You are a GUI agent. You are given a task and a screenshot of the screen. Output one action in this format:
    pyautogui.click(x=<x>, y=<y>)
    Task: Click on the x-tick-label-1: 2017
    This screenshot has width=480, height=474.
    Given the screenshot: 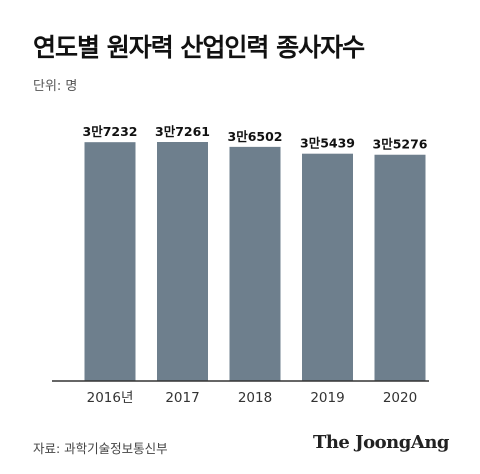 What is the action you would take?
    pyautogui.click(x=182, y=398)
    